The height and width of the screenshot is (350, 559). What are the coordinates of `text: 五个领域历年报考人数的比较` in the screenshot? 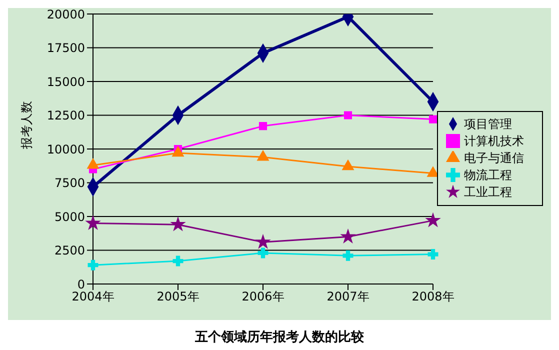 It's located at (279, 333).